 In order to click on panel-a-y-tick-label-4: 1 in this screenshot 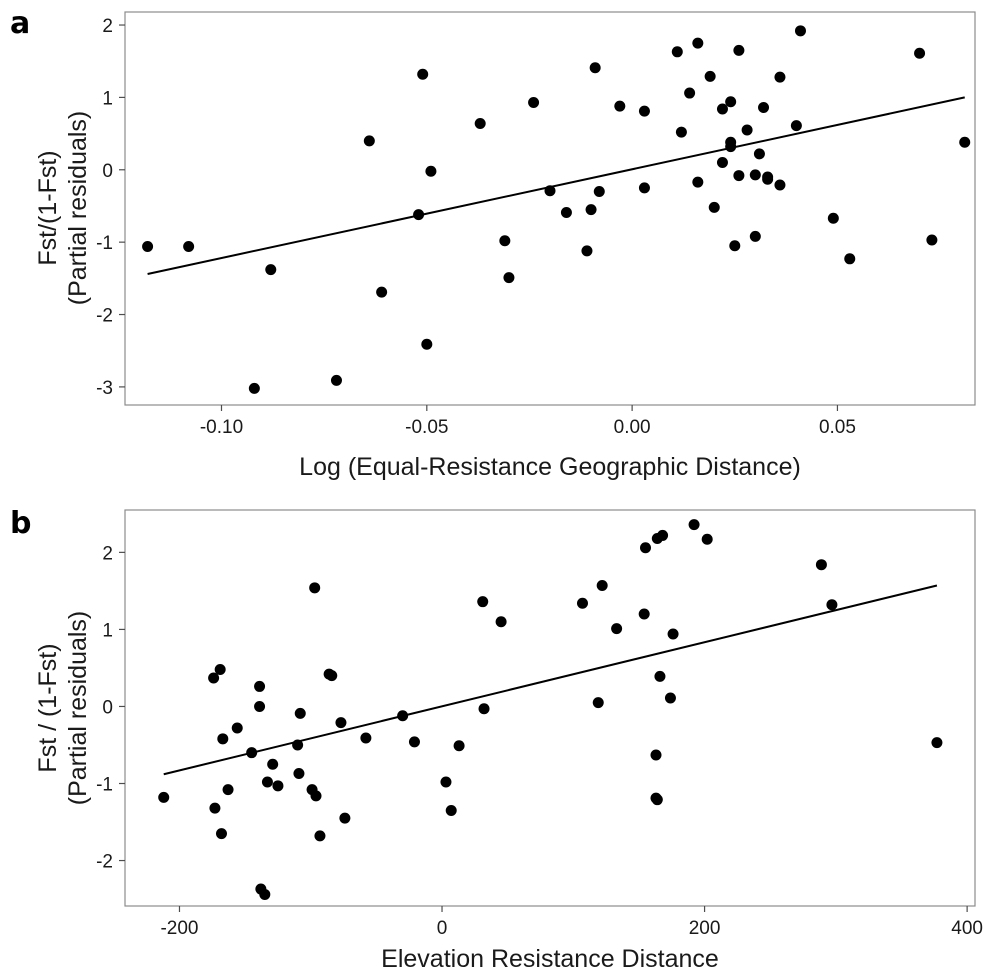, I will do `click(107, 98)`.